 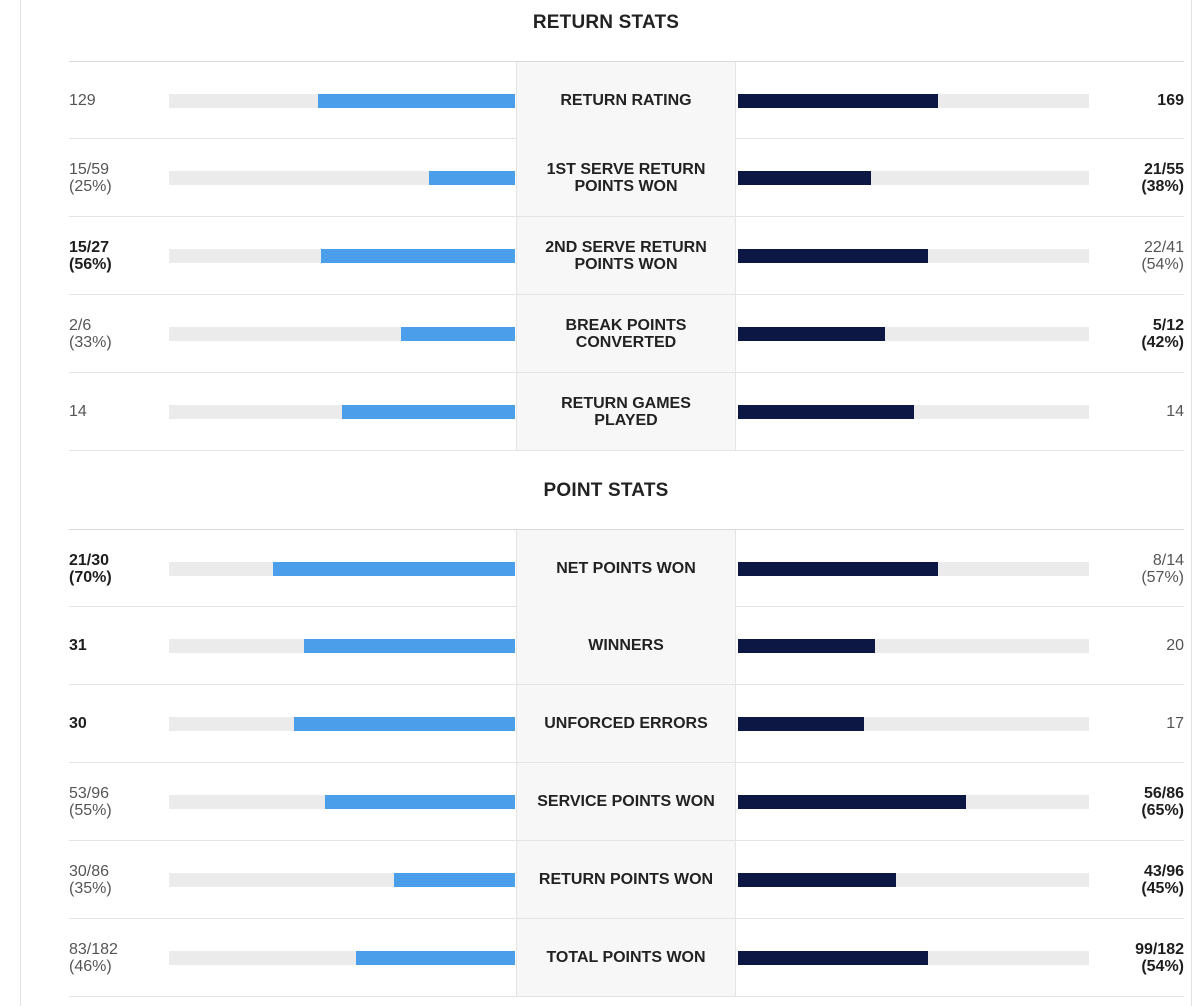 What do you see at coordinates (1163, 871) in the screenshot?
I see `stat-value-main: 43/96` at bounding box center [1163, 871].